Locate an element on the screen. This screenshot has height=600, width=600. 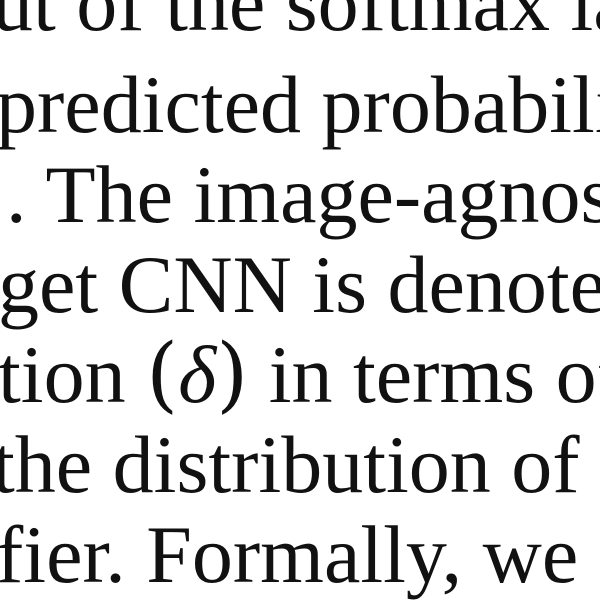
text-line-5: tion (δ) in terms of is located at coordinates (300, 375).